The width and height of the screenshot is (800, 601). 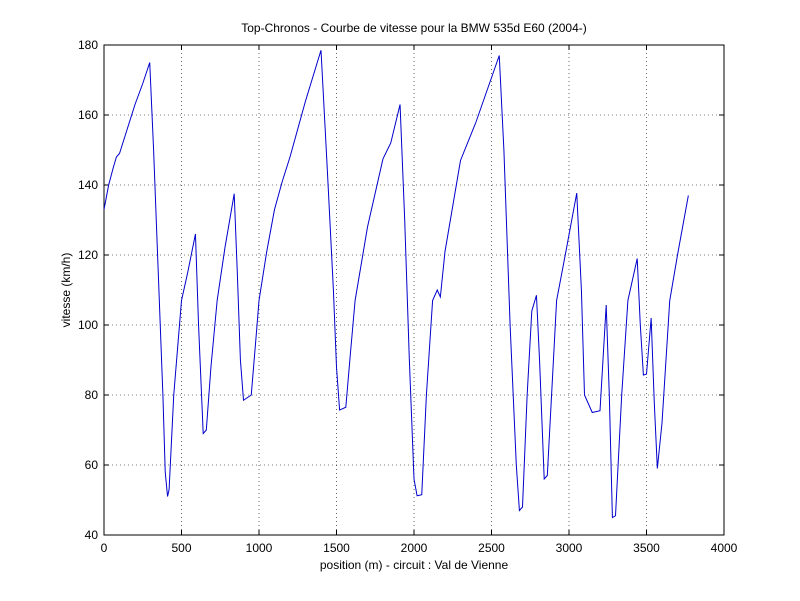 What do you see at coordinates (724, 548) in the screenshot?
I see `x-tick-label: 4000` at bounding box center [724, 548].